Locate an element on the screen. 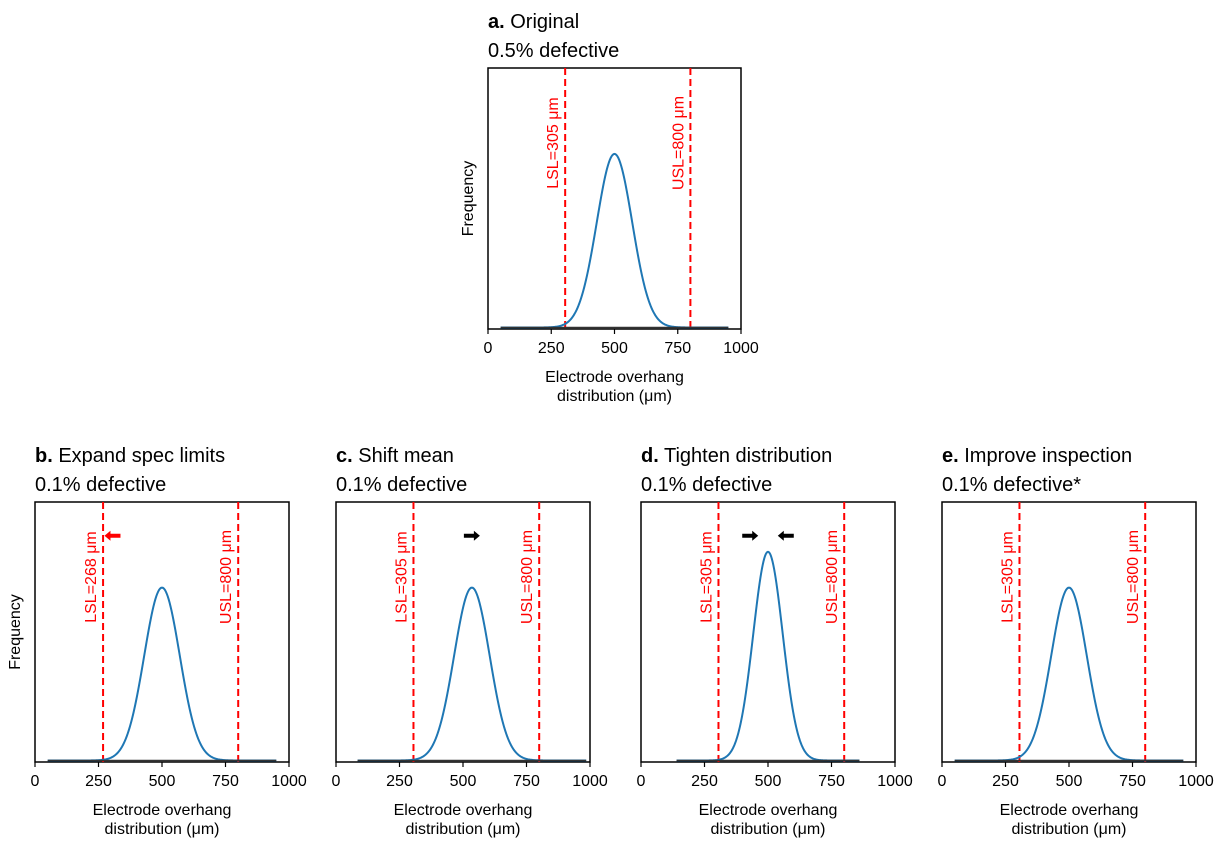 This screenshot has width=1226, height=845. lsl-label: LSL=268 μm is located at coordinates (91, 577).